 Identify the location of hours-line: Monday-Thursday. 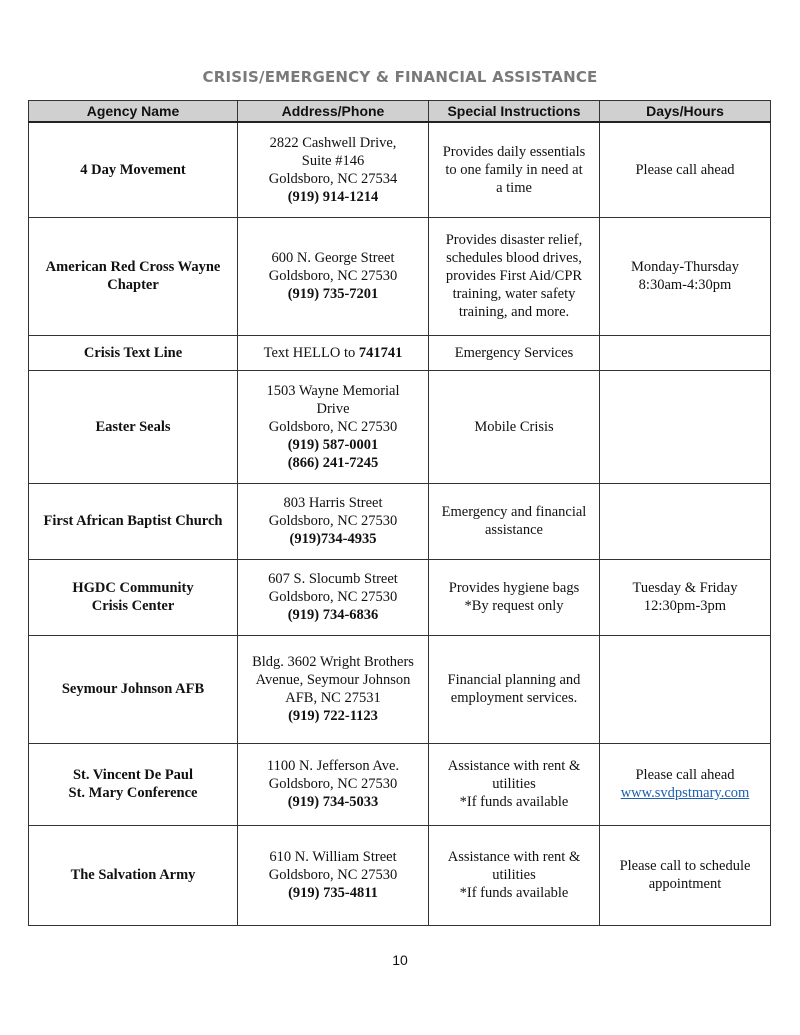
(685, 267).